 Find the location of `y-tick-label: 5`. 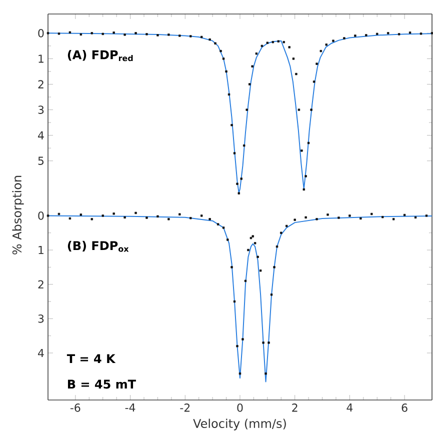

y-tick-label: 5 is located at coordinates (41, 160).